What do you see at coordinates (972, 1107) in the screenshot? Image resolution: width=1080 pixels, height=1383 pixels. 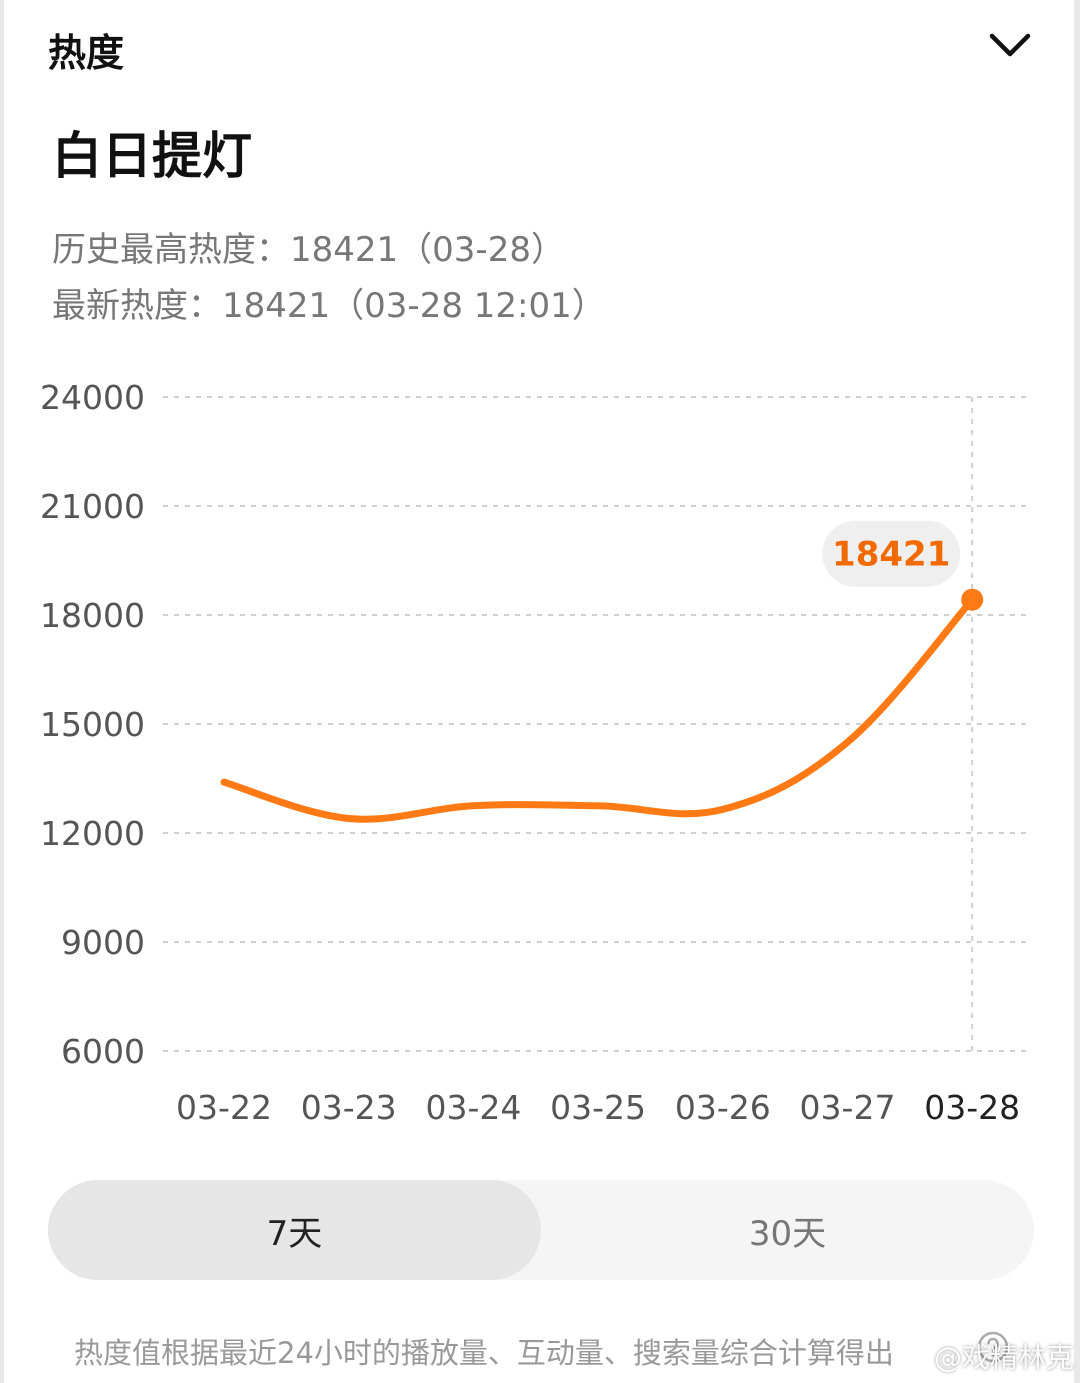 I see `x-tick-label: 03-28` at bounding box center [972, 1107].